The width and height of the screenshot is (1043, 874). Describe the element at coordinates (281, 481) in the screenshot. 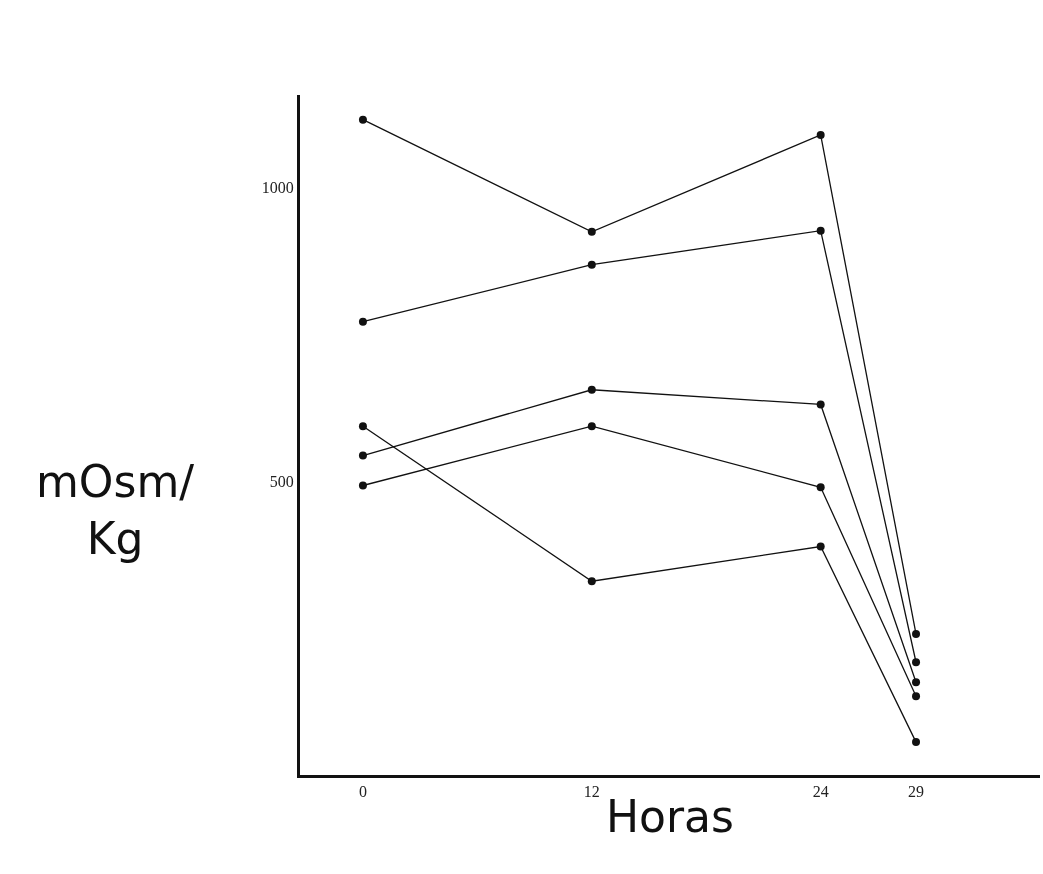

I see `y-tick-label: 500` at that location.